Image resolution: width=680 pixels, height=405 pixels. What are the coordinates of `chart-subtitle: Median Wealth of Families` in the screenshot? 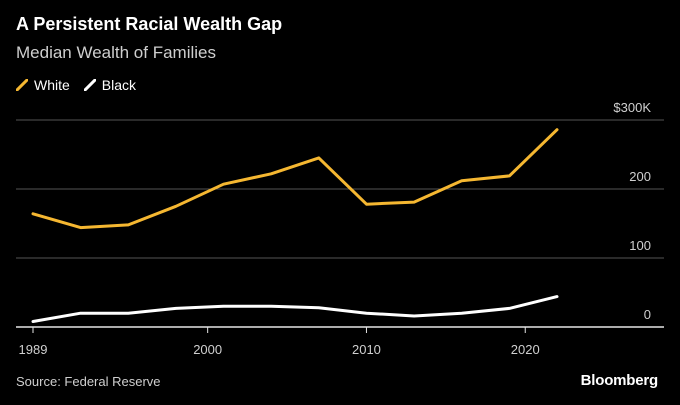 It's located at (116, 52).